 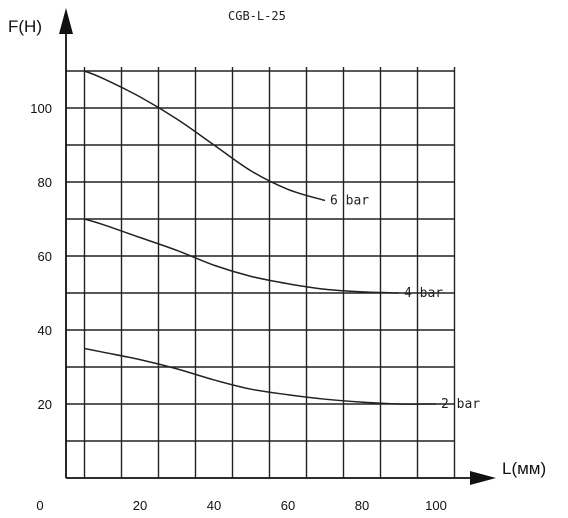 I want to click on y-tick-label: 100, so click(x=41, y=108).